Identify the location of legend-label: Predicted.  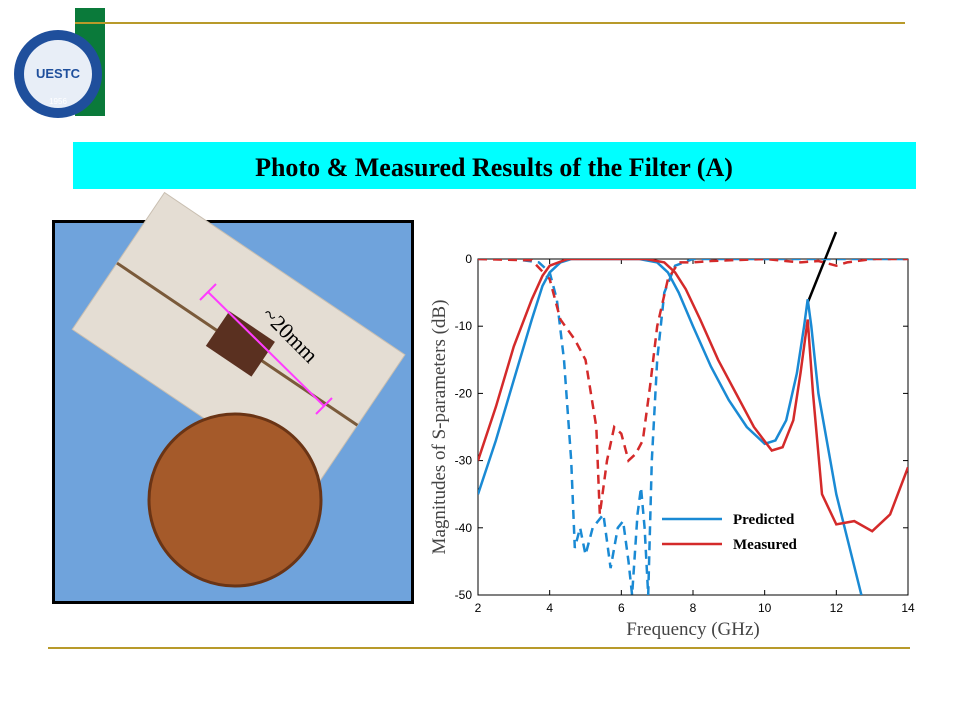
(764, 520).